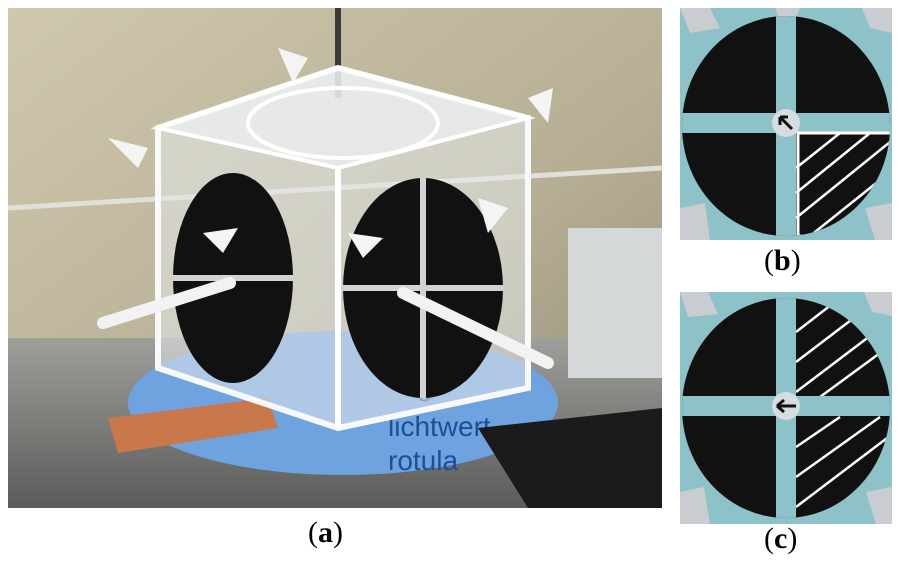 This screenshot has height=561, width=902. I want to click on left-rod, so click(166, 303).